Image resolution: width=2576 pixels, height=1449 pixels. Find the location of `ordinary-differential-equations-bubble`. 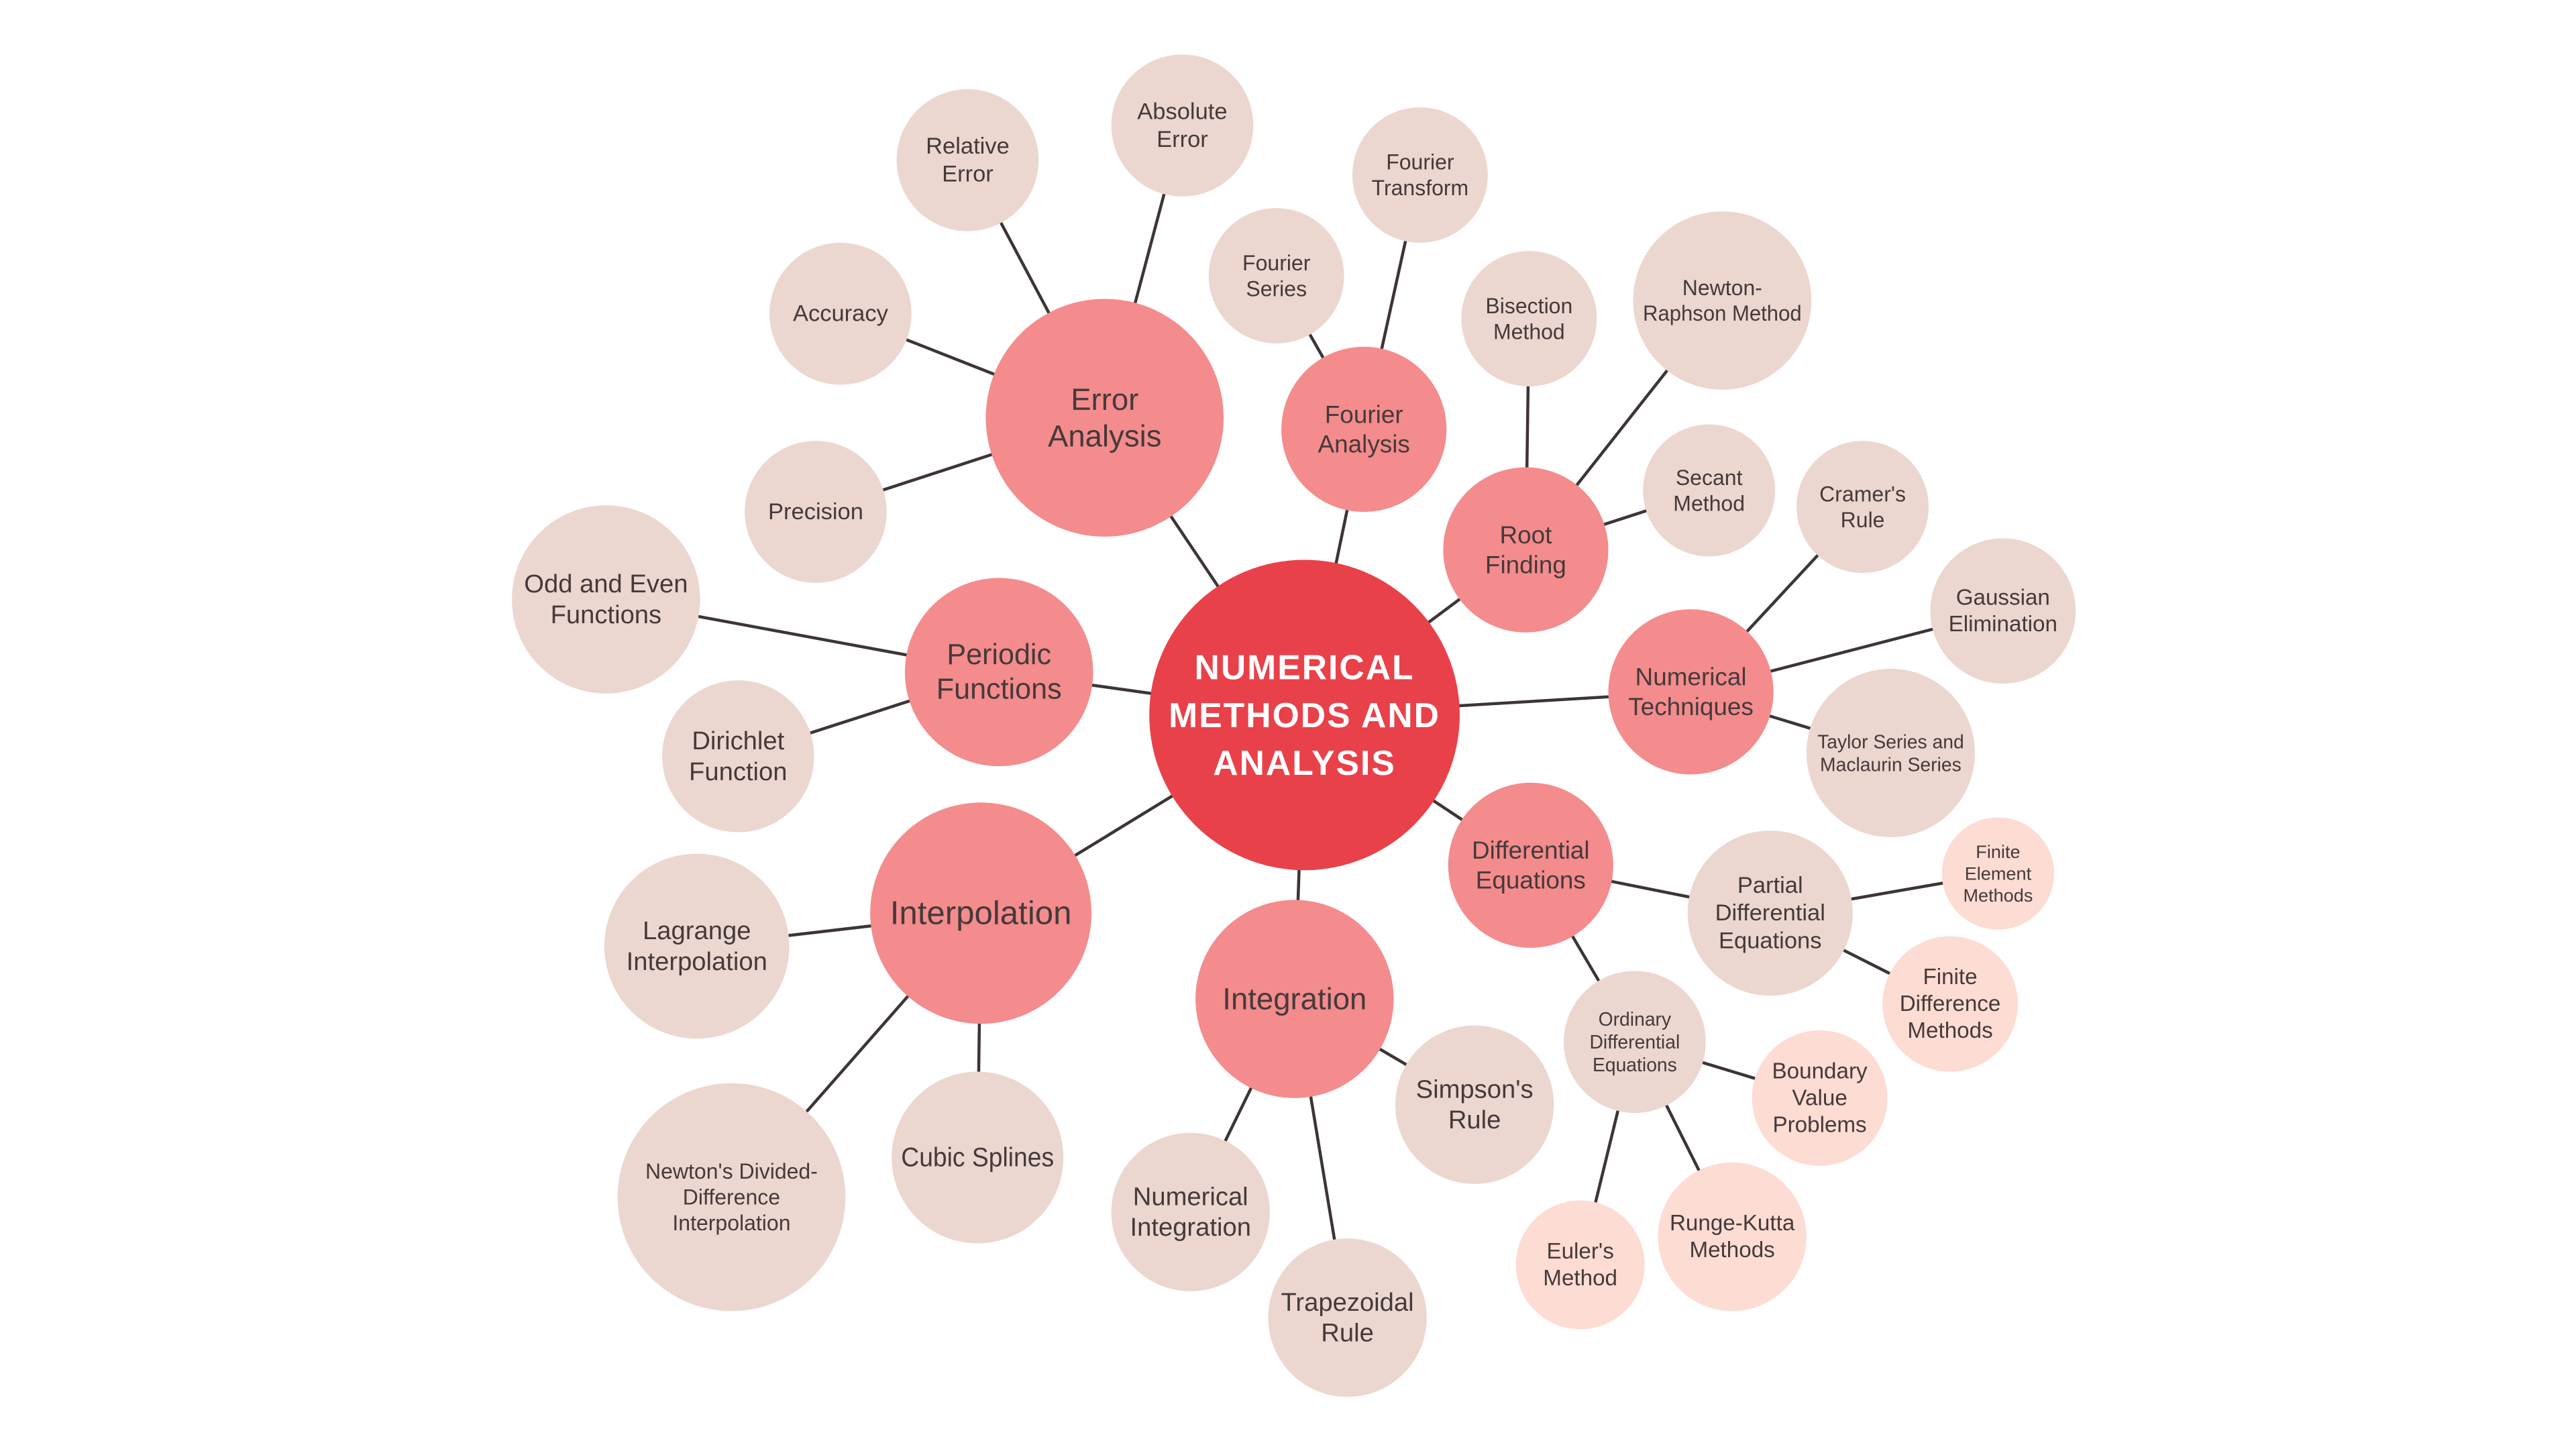

ordinary-differential-equations-bubble is located at coordinates (1635, 1042).